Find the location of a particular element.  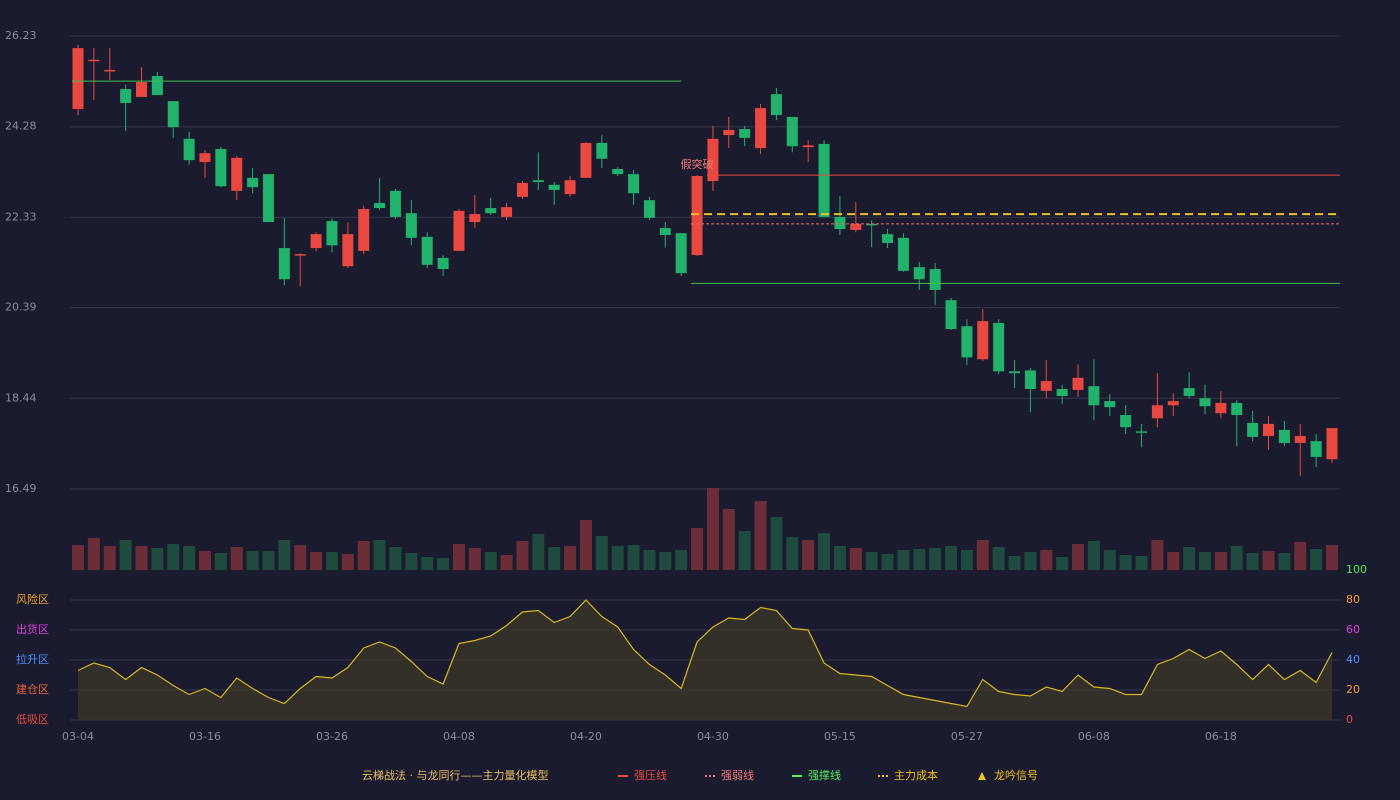

indicator-area is located at coordinates (705, 660).